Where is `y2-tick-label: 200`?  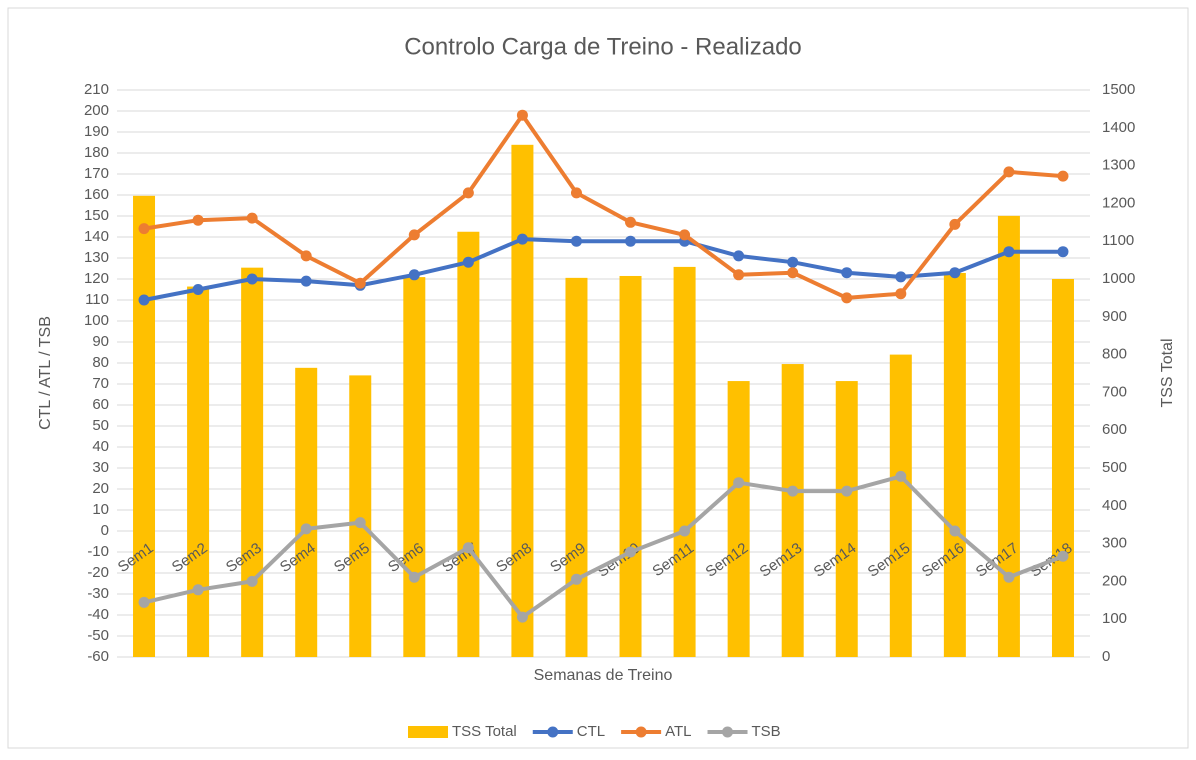 y2-tick-label: 200 is located at coordinates (1114, 580).